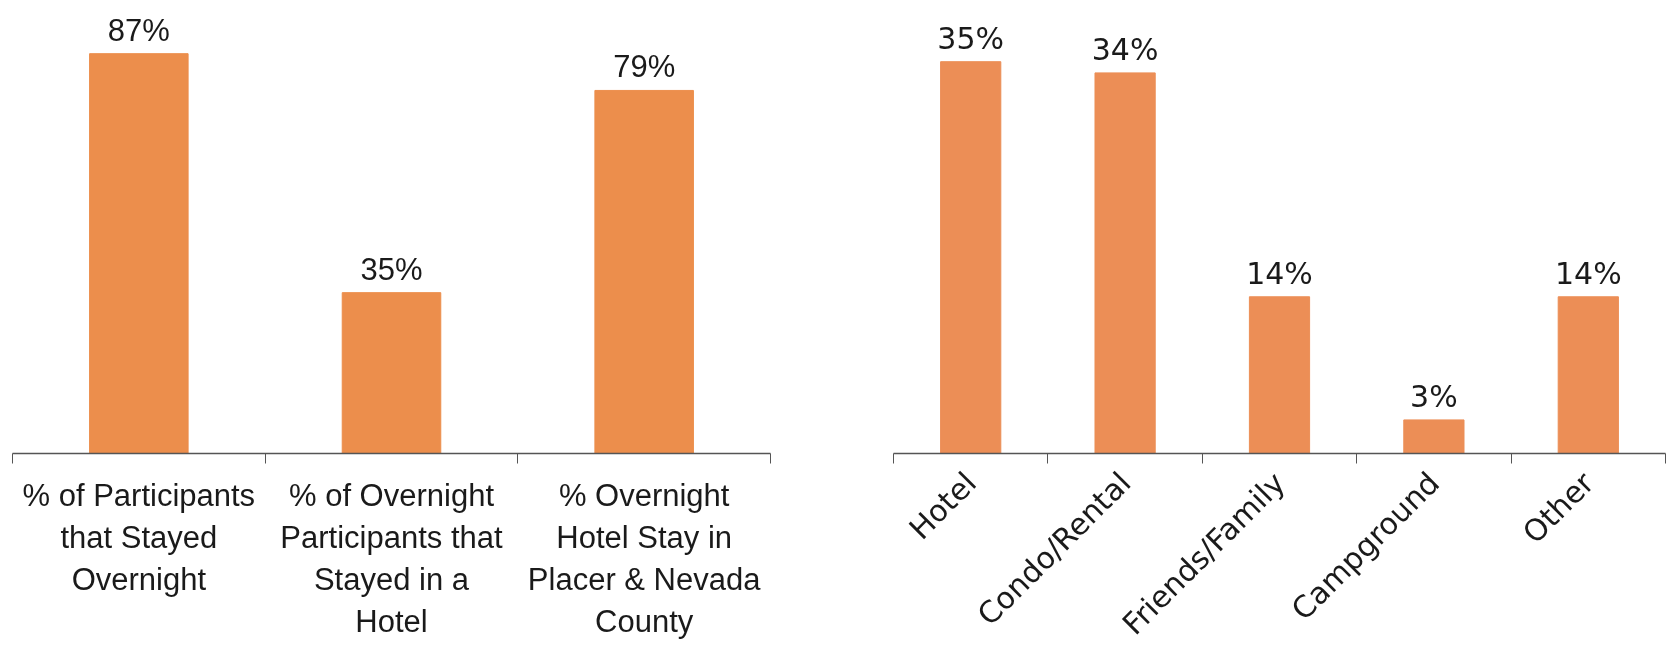 This screenshot has width=1671, height=663. Describe the element at coordinates (138, 30) in the screenshot. I see `data-label: 87%` at that location.